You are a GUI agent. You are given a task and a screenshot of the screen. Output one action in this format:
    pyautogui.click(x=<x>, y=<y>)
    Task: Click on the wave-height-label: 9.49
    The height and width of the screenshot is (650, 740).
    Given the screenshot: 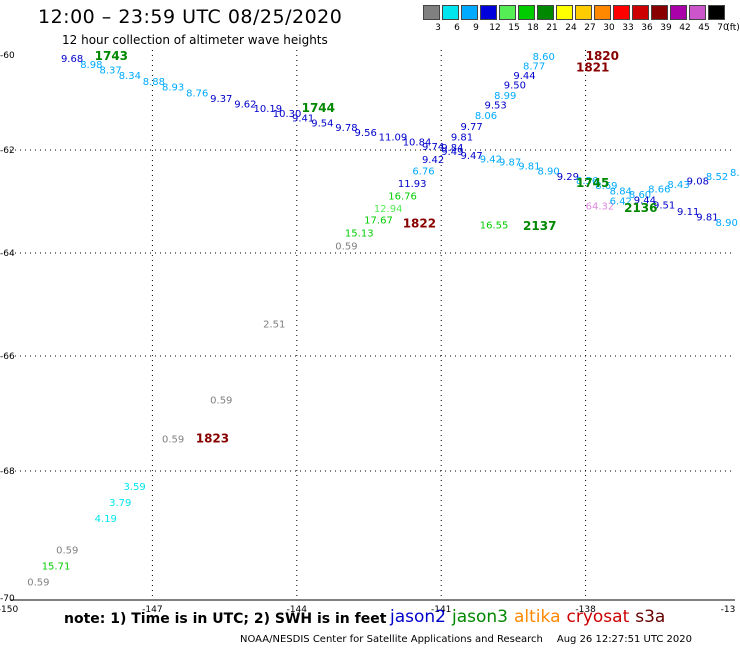 What is the action you would take?
    pyautogui.click(x=452, y=152)
    